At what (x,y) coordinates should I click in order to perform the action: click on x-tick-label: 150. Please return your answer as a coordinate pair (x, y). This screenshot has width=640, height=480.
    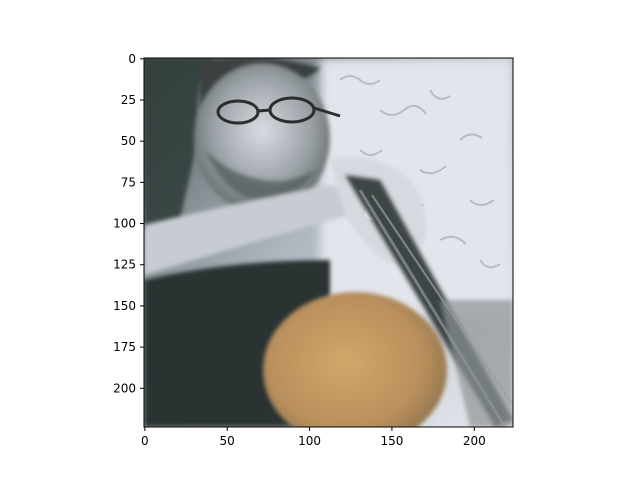
    Looking at the image, I should click on (391, 441).